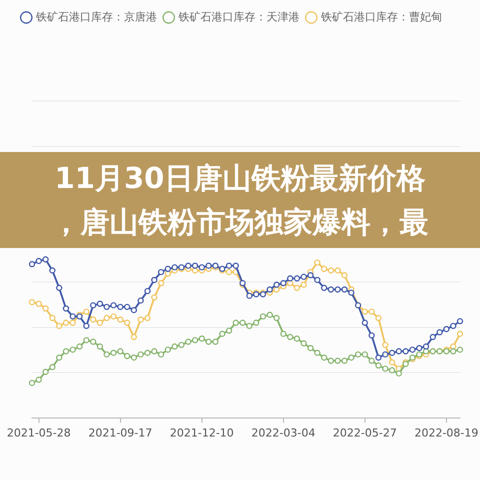 This screenshot has height=480, width=480. What do you see at coordinates (283, 433) in the screenshot?
I see `x-tick-label: 2022-03-04` at bounding box center [283, 433].